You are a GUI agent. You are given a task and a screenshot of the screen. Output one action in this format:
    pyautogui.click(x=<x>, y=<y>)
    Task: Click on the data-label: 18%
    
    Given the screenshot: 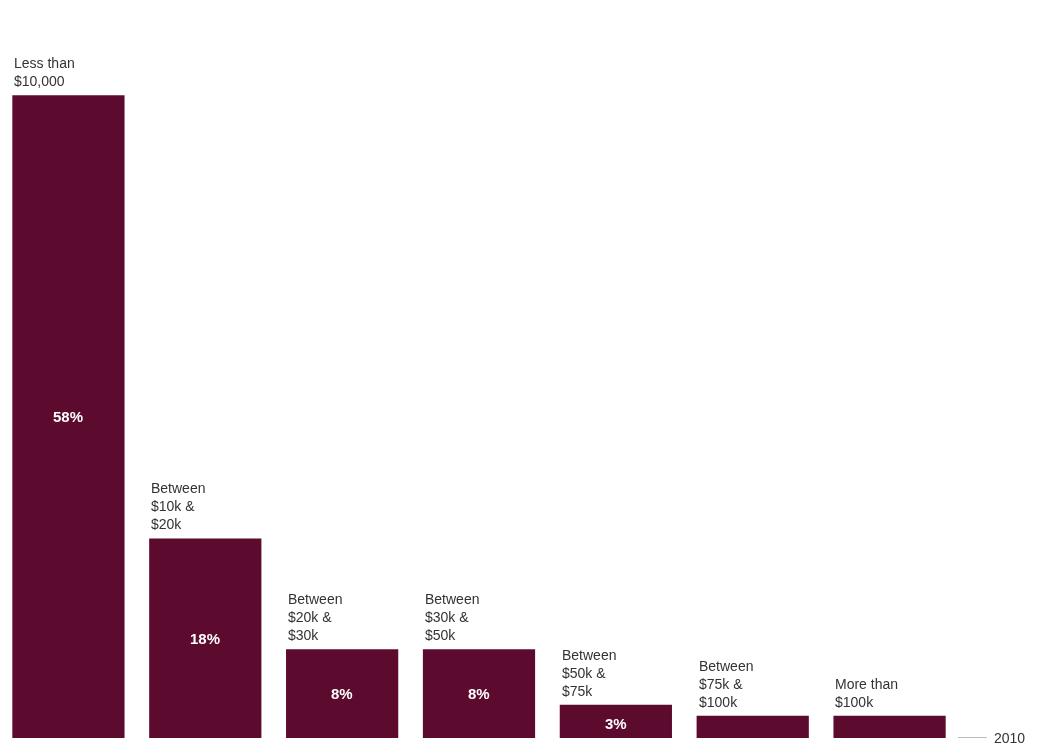 What is the action you would take?
    pyautogui.click(x=205, y=638)
    